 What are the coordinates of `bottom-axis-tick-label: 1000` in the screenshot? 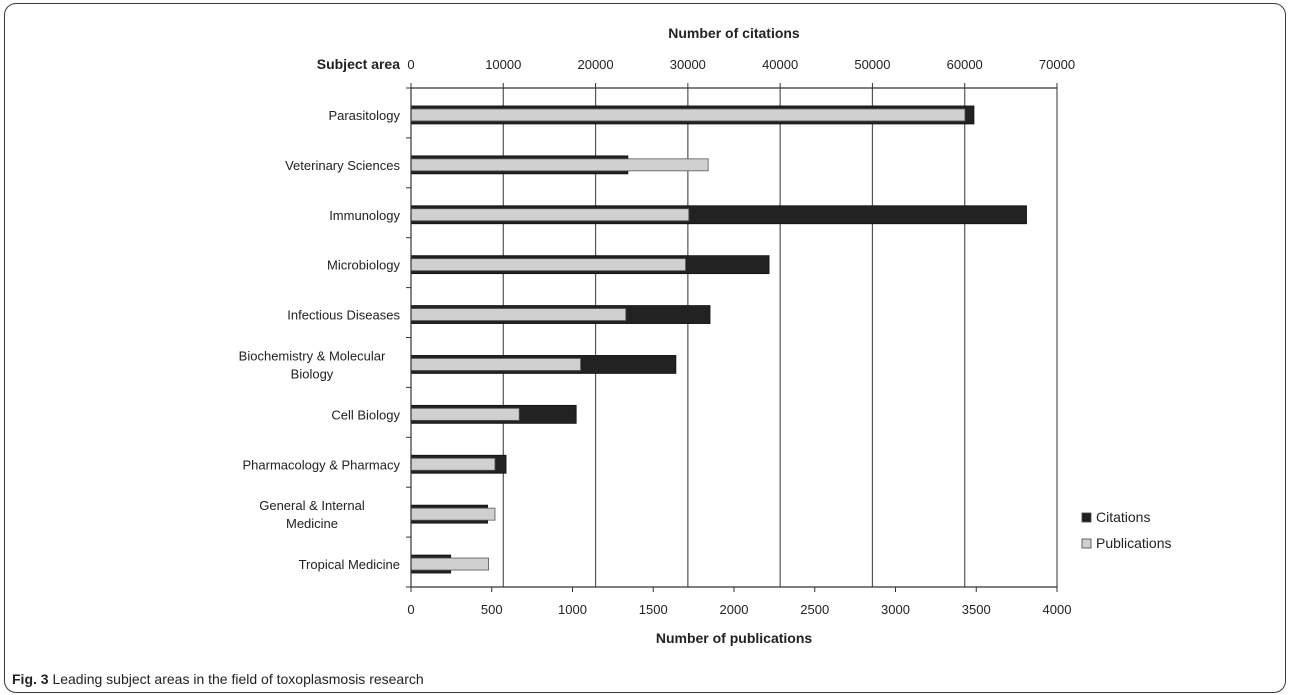 It's located at (572, 609).